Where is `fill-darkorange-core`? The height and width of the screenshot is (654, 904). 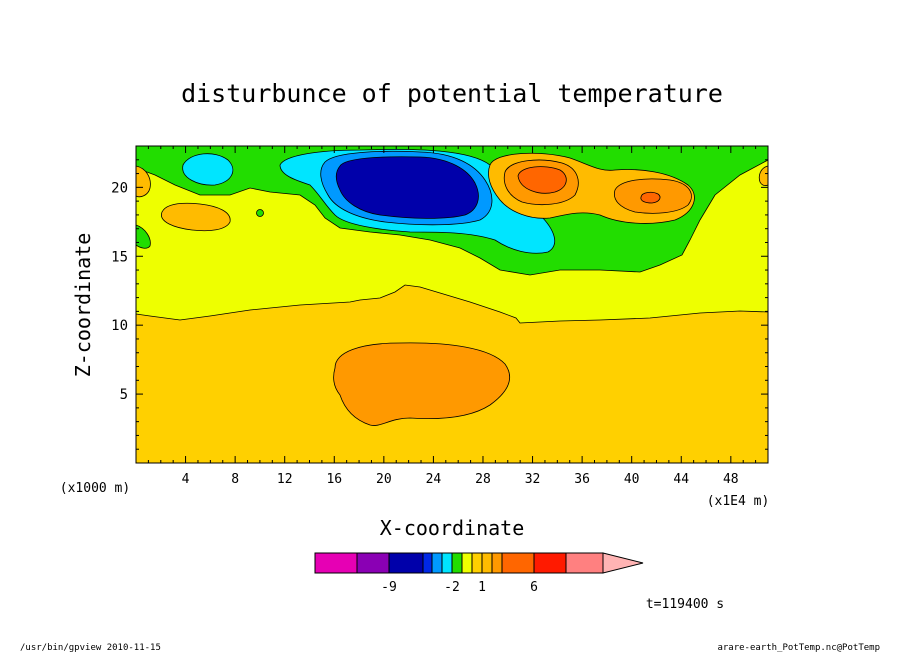
fill-darkorange-core is located at coordinates (542, 180).